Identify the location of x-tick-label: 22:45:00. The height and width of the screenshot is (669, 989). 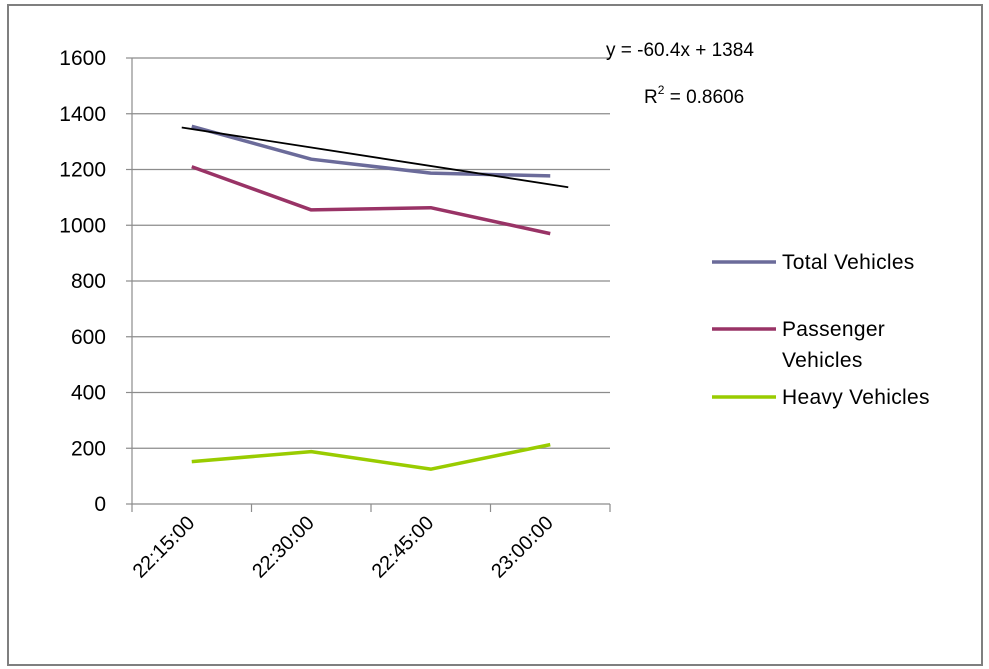
(403, 547).